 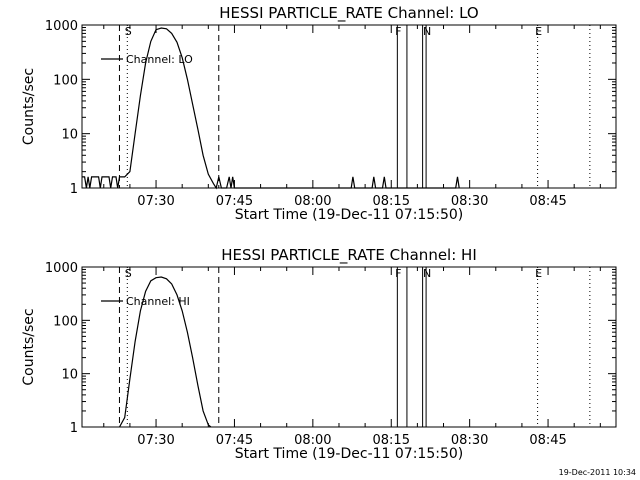 What do you see at coordinates (74, 189) in the screenshot?
I see `y-tick-label-lo: 1` at bounding box center [74, 189].